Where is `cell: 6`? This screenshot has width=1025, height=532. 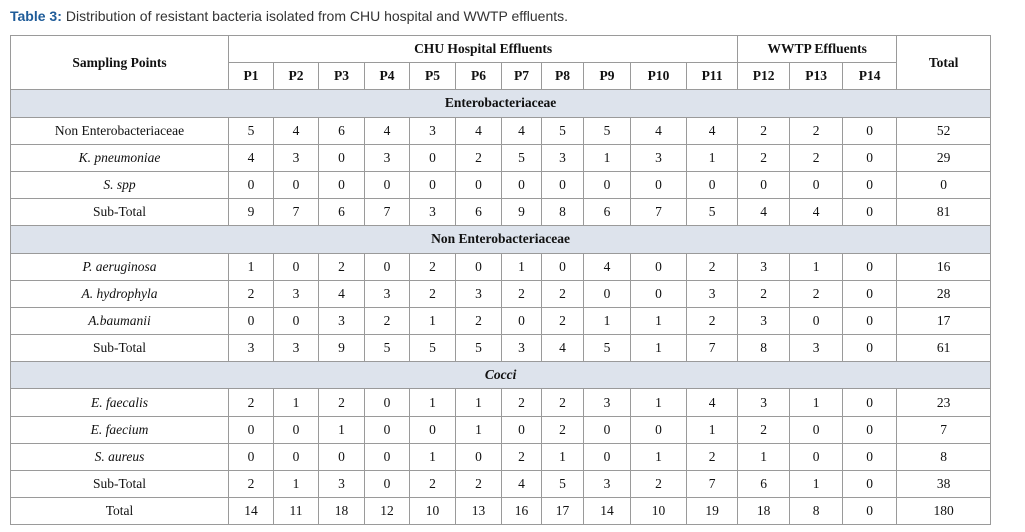
cell: 6 is located at coordinates (478, 212).